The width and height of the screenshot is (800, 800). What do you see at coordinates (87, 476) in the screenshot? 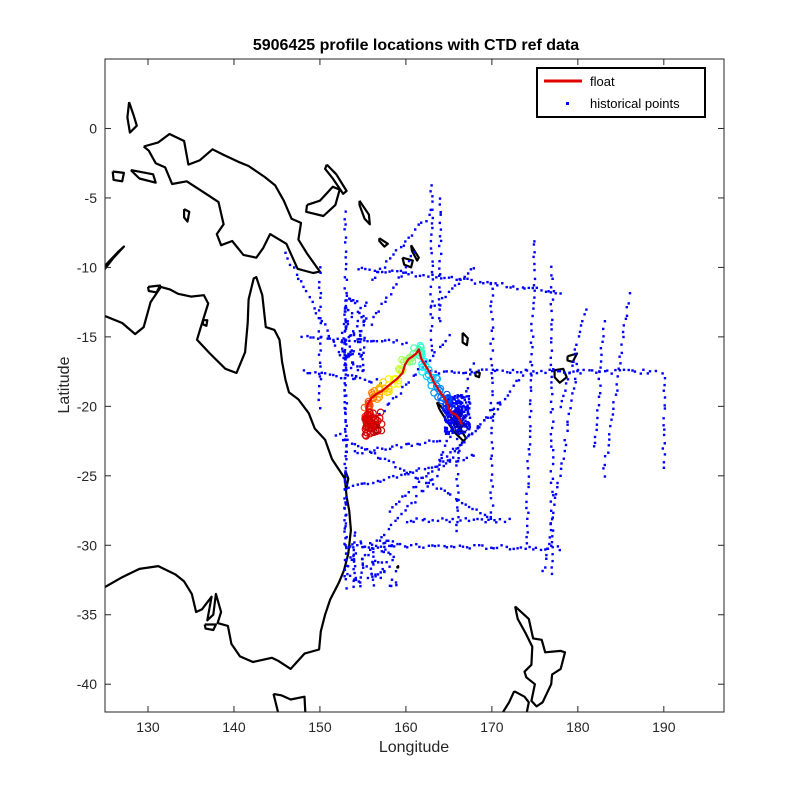
I see `y-tick-label: -25` at bounding box center [87, 476].